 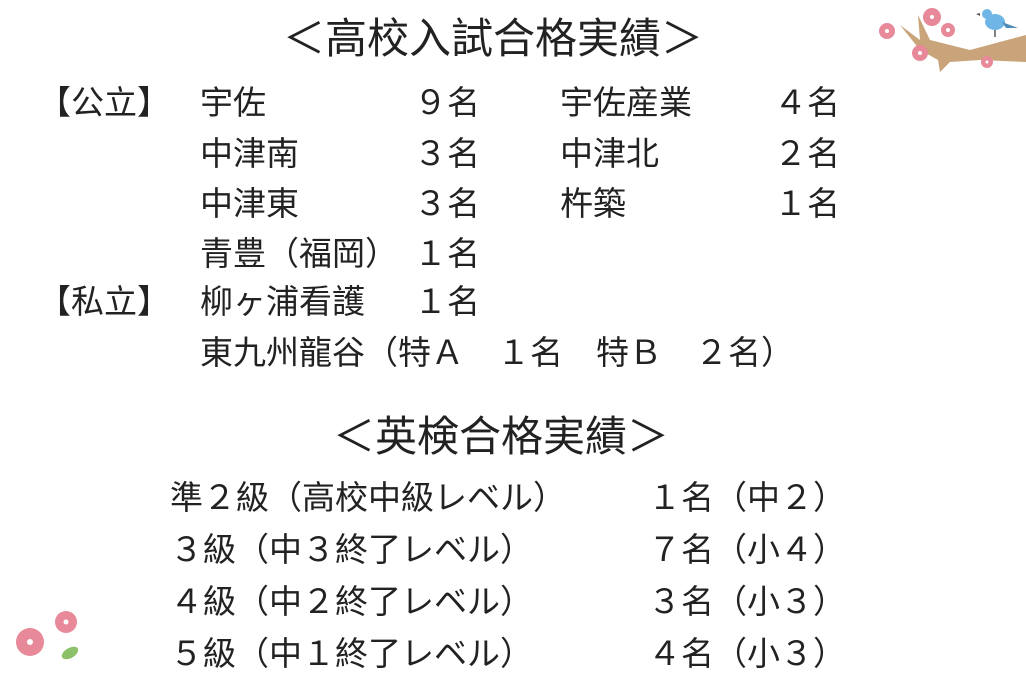 What do you see at coordinates (747, 549) in the screenshot?
I see `eiken-result: ７名（小４）` at bounding box center [747, 549].